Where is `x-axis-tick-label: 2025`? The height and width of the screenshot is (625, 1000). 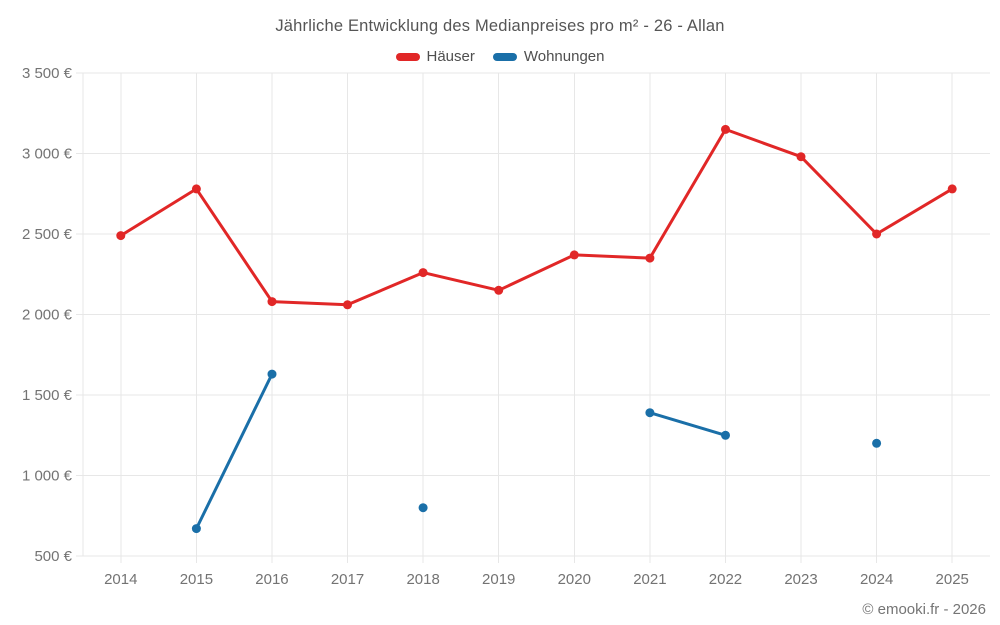 x-axis-tick-label: 2025 is located at coordinates (952, 579).